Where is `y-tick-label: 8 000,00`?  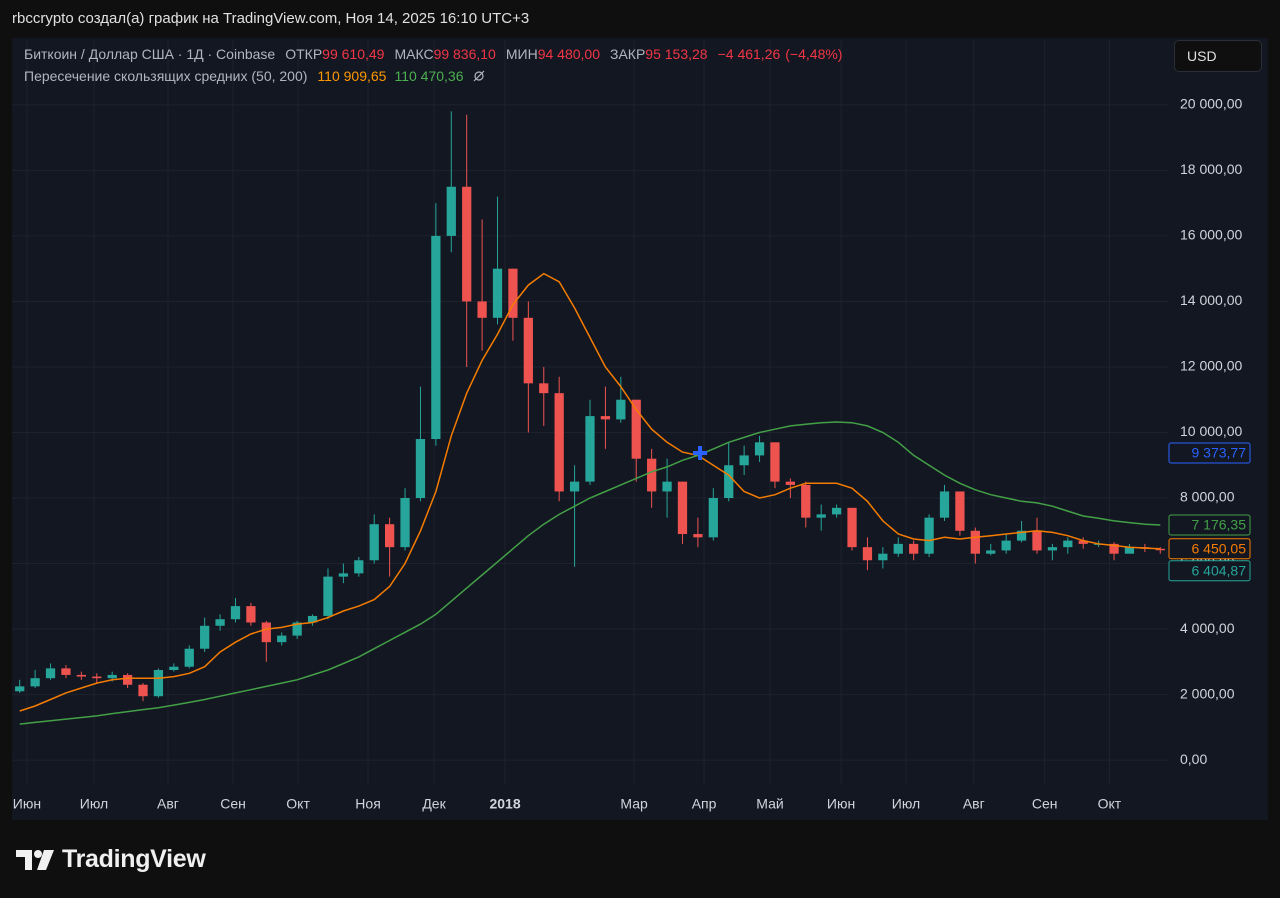
y-tick-label: 8 000,00 is located at coordinates (1207, 497).